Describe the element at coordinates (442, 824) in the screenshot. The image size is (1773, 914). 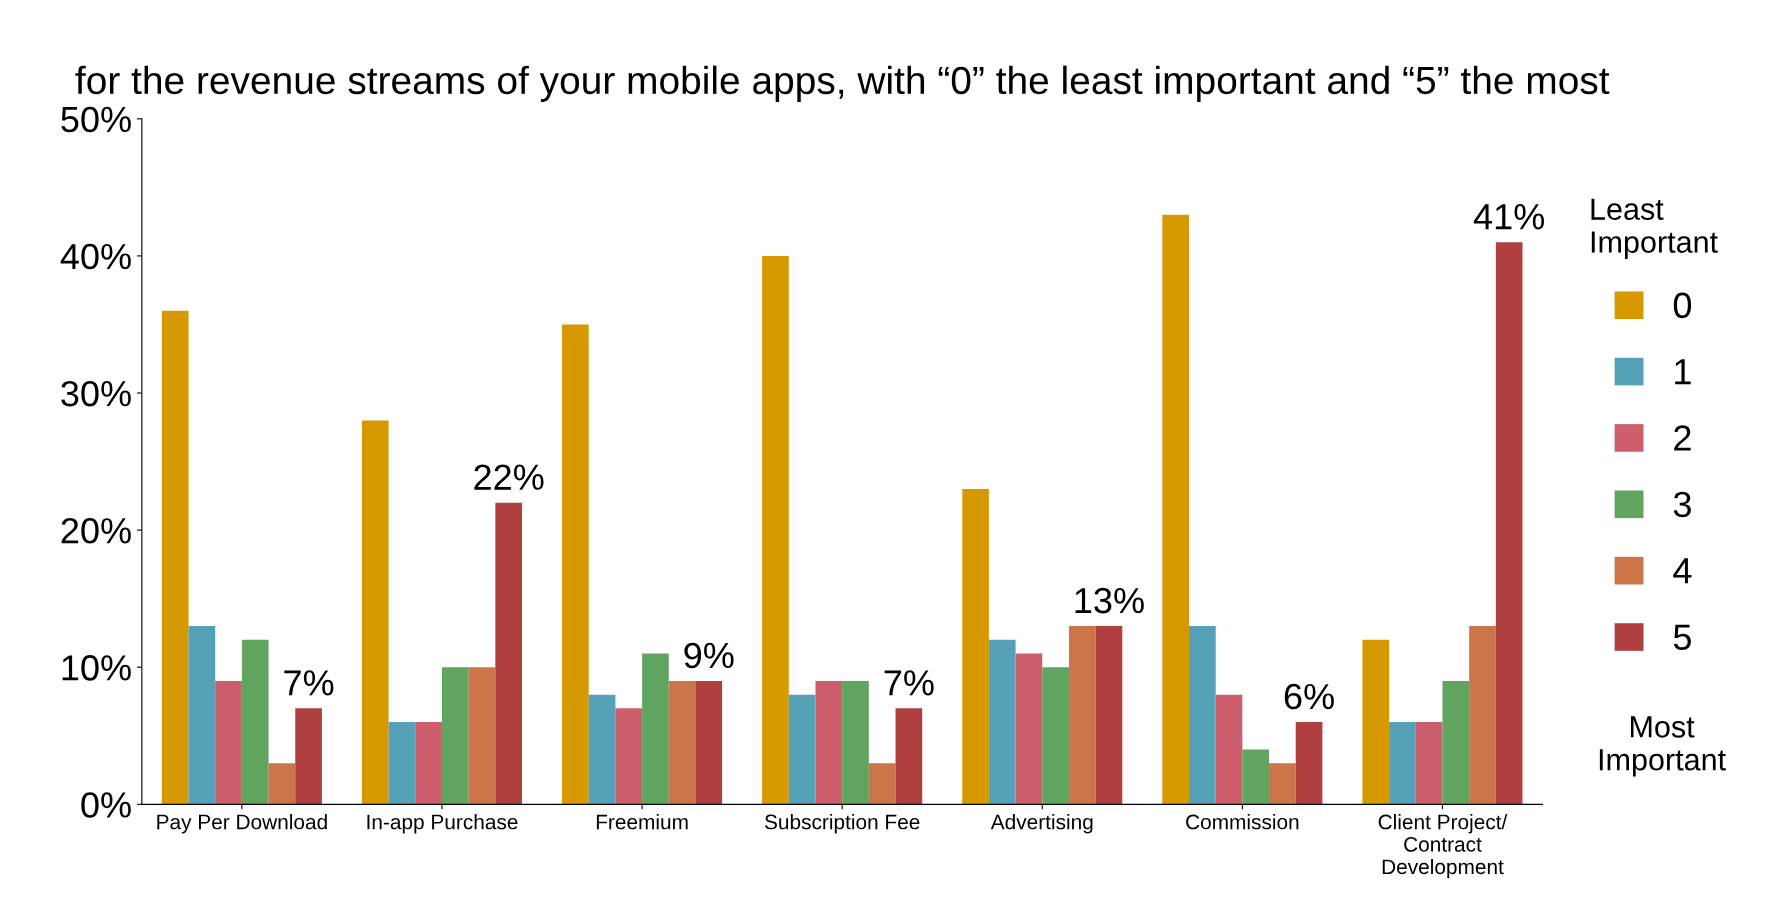
I see `x-tick-label: In-app Purchase` at that location.